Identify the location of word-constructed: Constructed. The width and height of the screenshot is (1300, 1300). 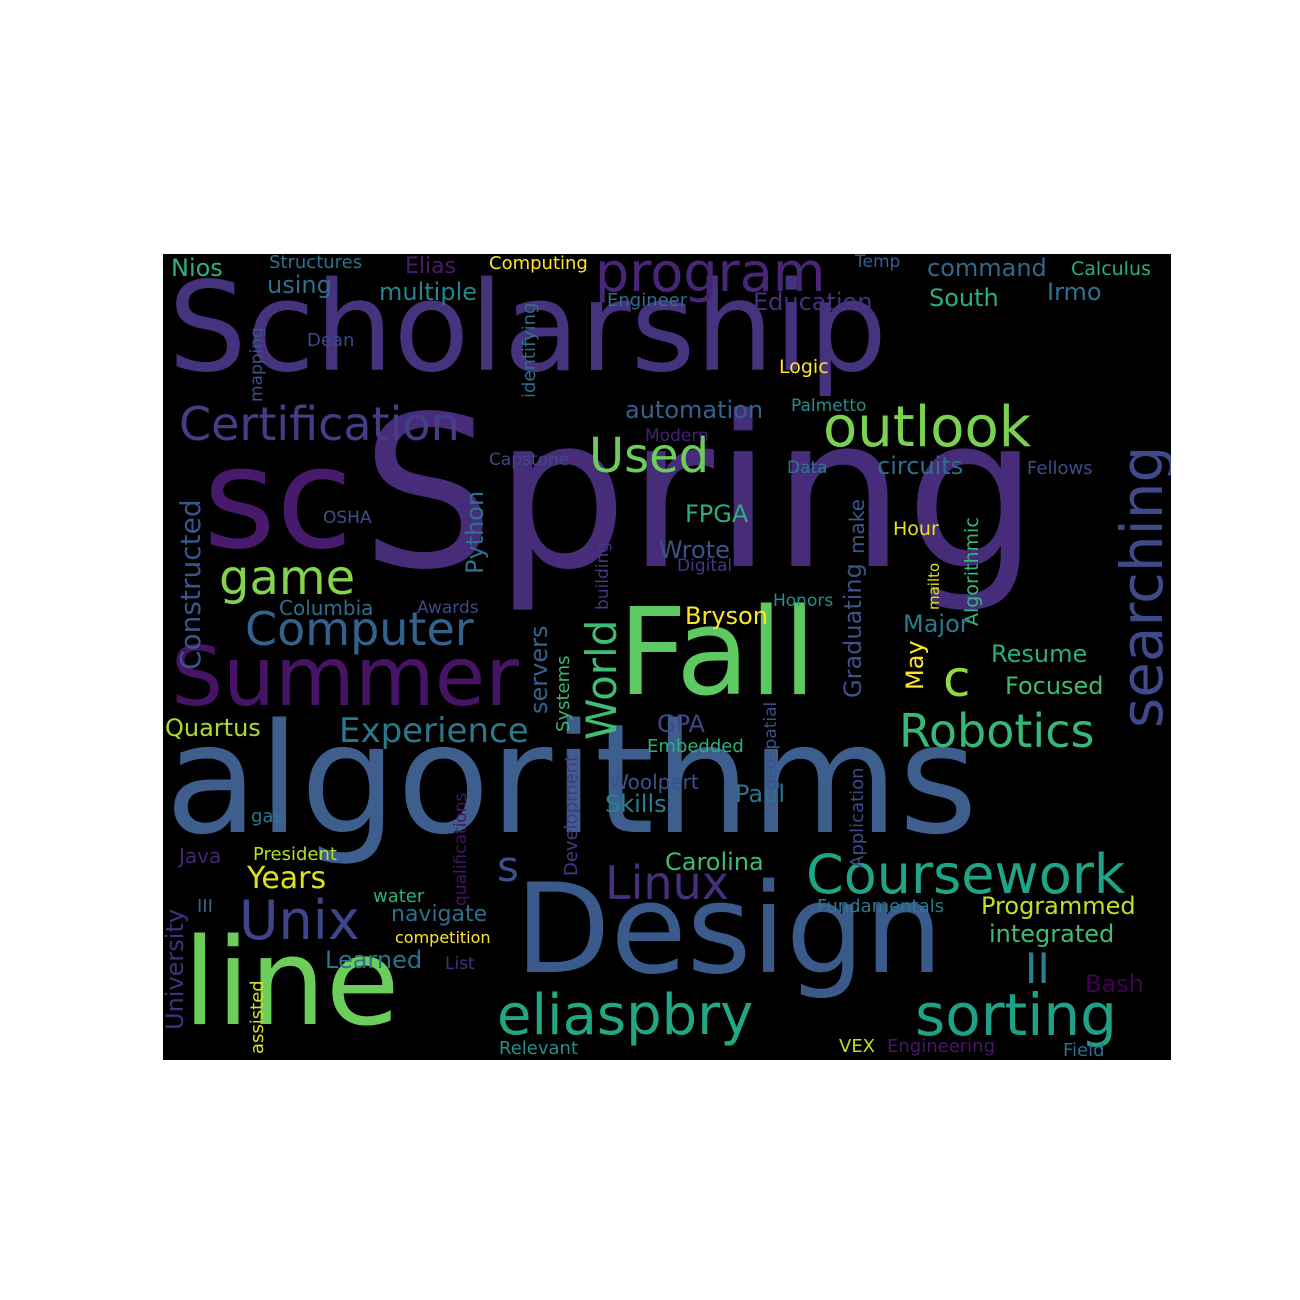
(190, 584).